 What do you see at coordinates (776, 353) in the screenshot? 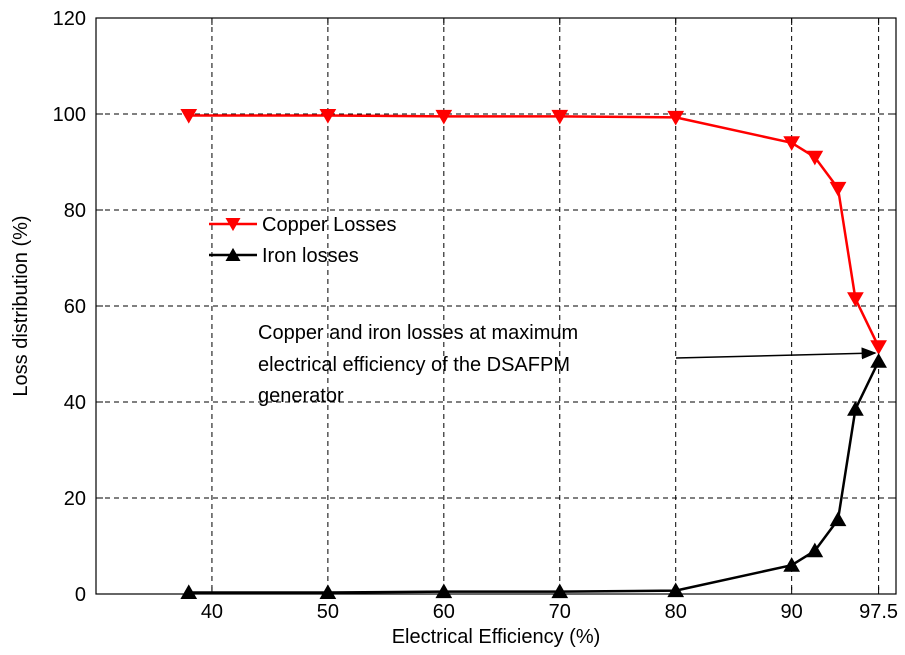
I see `annotation-arrow` at bounding box center [776, 353].